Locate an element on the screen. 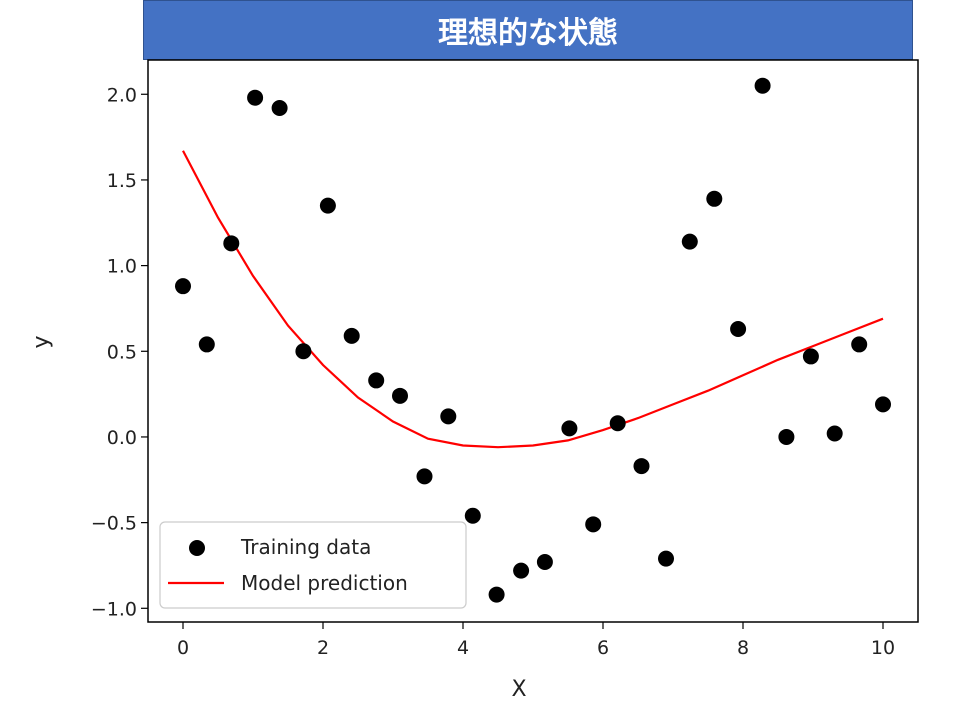  y-tick-label: 1.5 is located at coordinates (122, 181).